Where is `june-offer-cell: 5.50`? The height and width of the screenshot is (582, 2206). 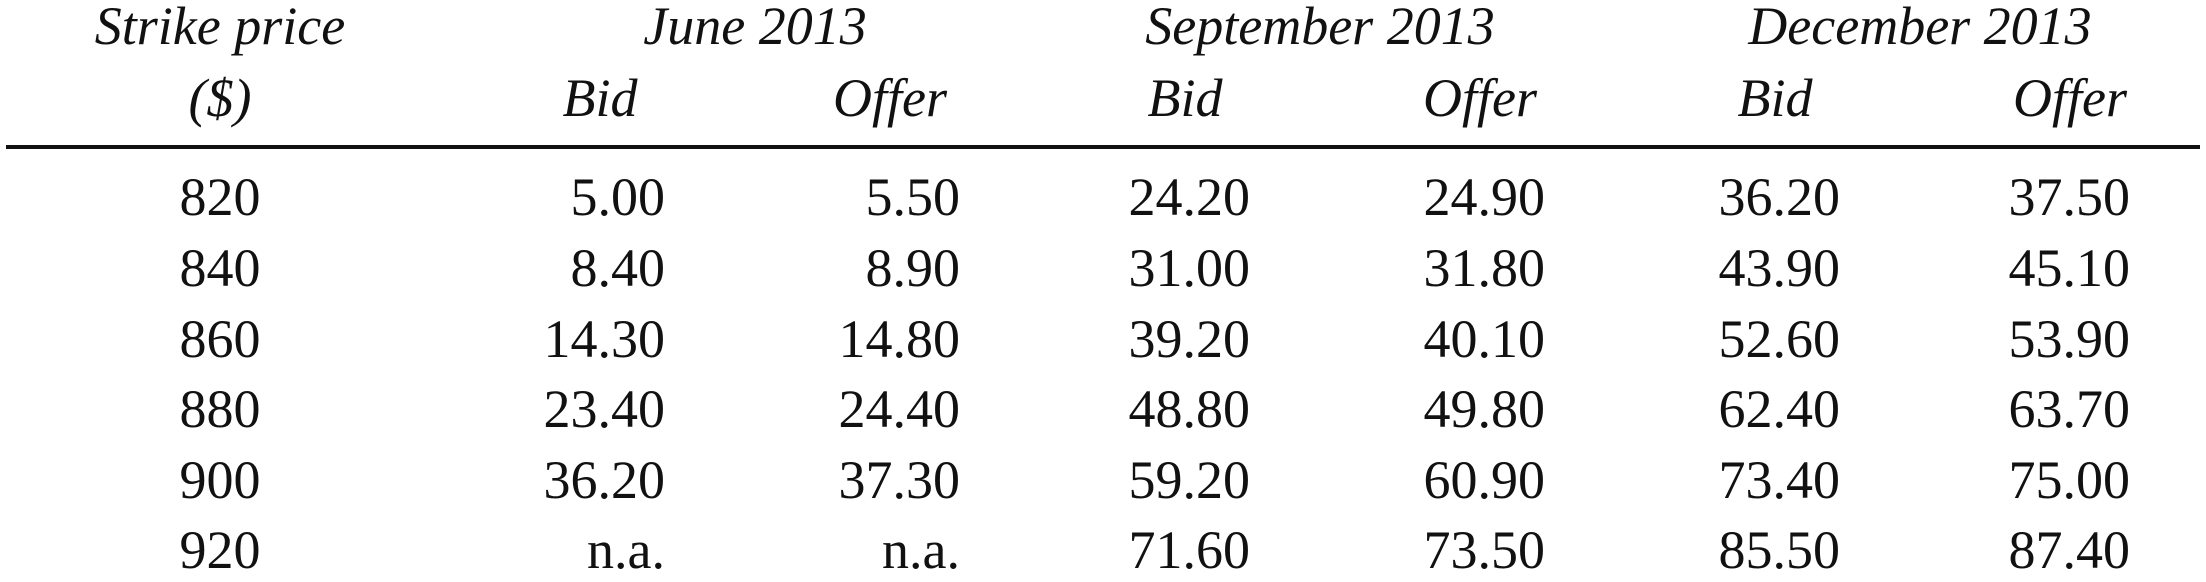 june-offer-cell: 5.50 is located at coordinates (913, 197).